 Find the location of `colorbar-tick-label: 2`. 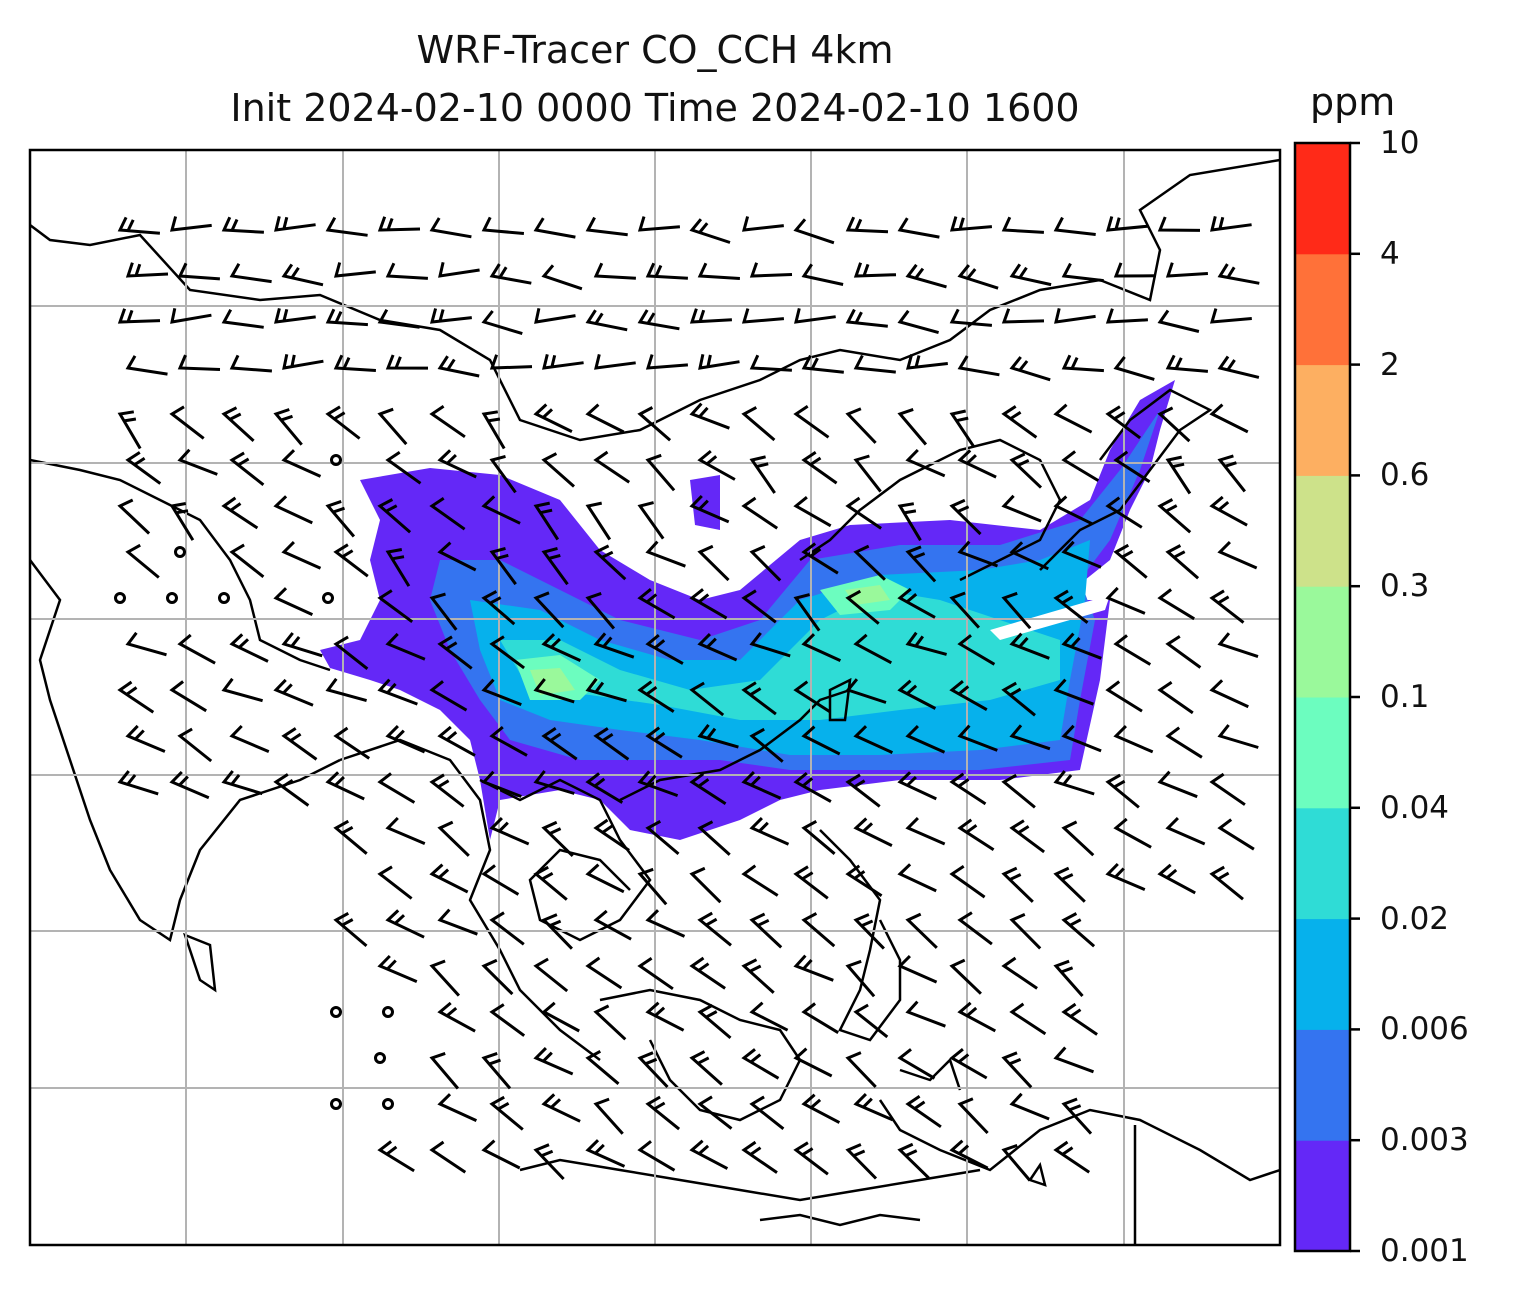

colorbar-tick-label: 2 is located at coordinates (1390, 364).